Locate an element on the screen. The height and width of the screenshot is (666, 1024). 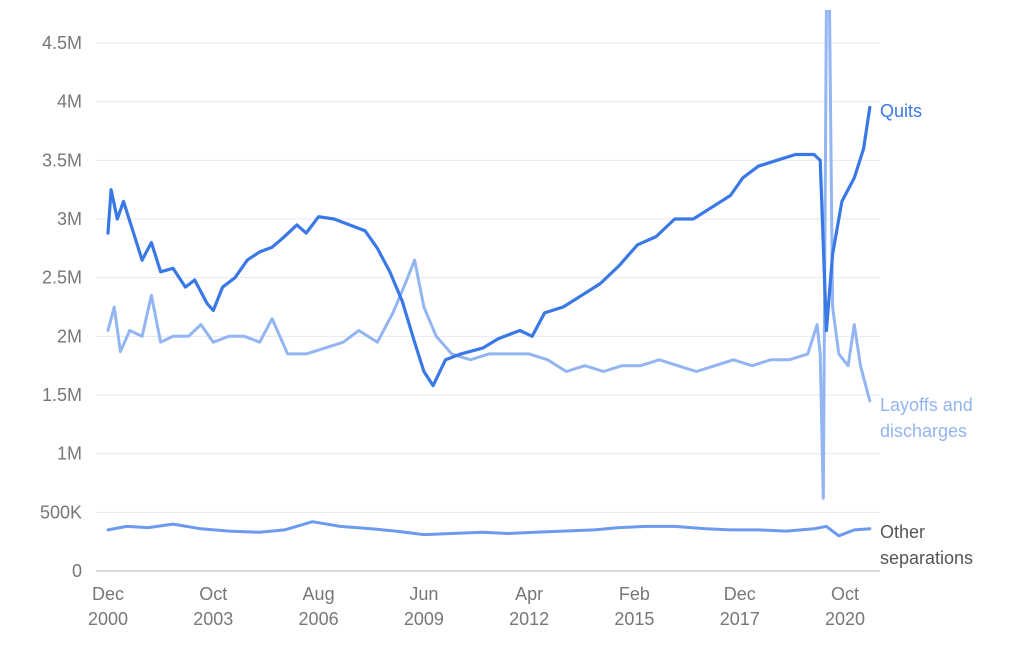
y-tick-label: 3.5M is located at coordinates (62, 160).